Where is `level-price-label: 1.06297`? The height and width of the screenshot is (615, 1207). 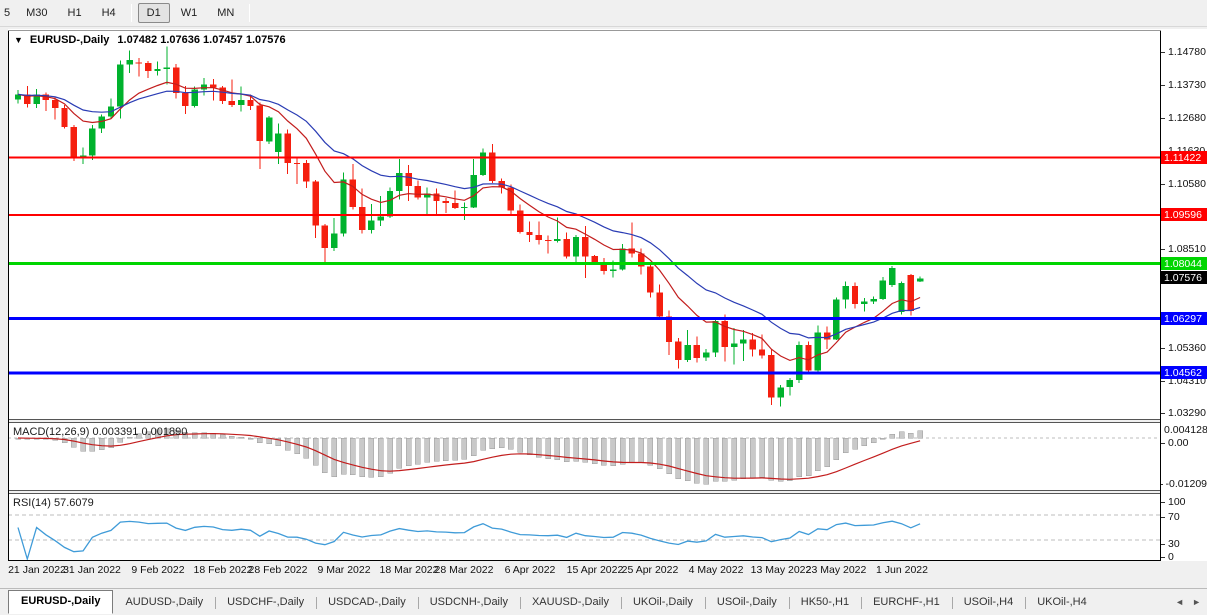
level-price-label: 1.06297 is located at coordinates (1184, 318).